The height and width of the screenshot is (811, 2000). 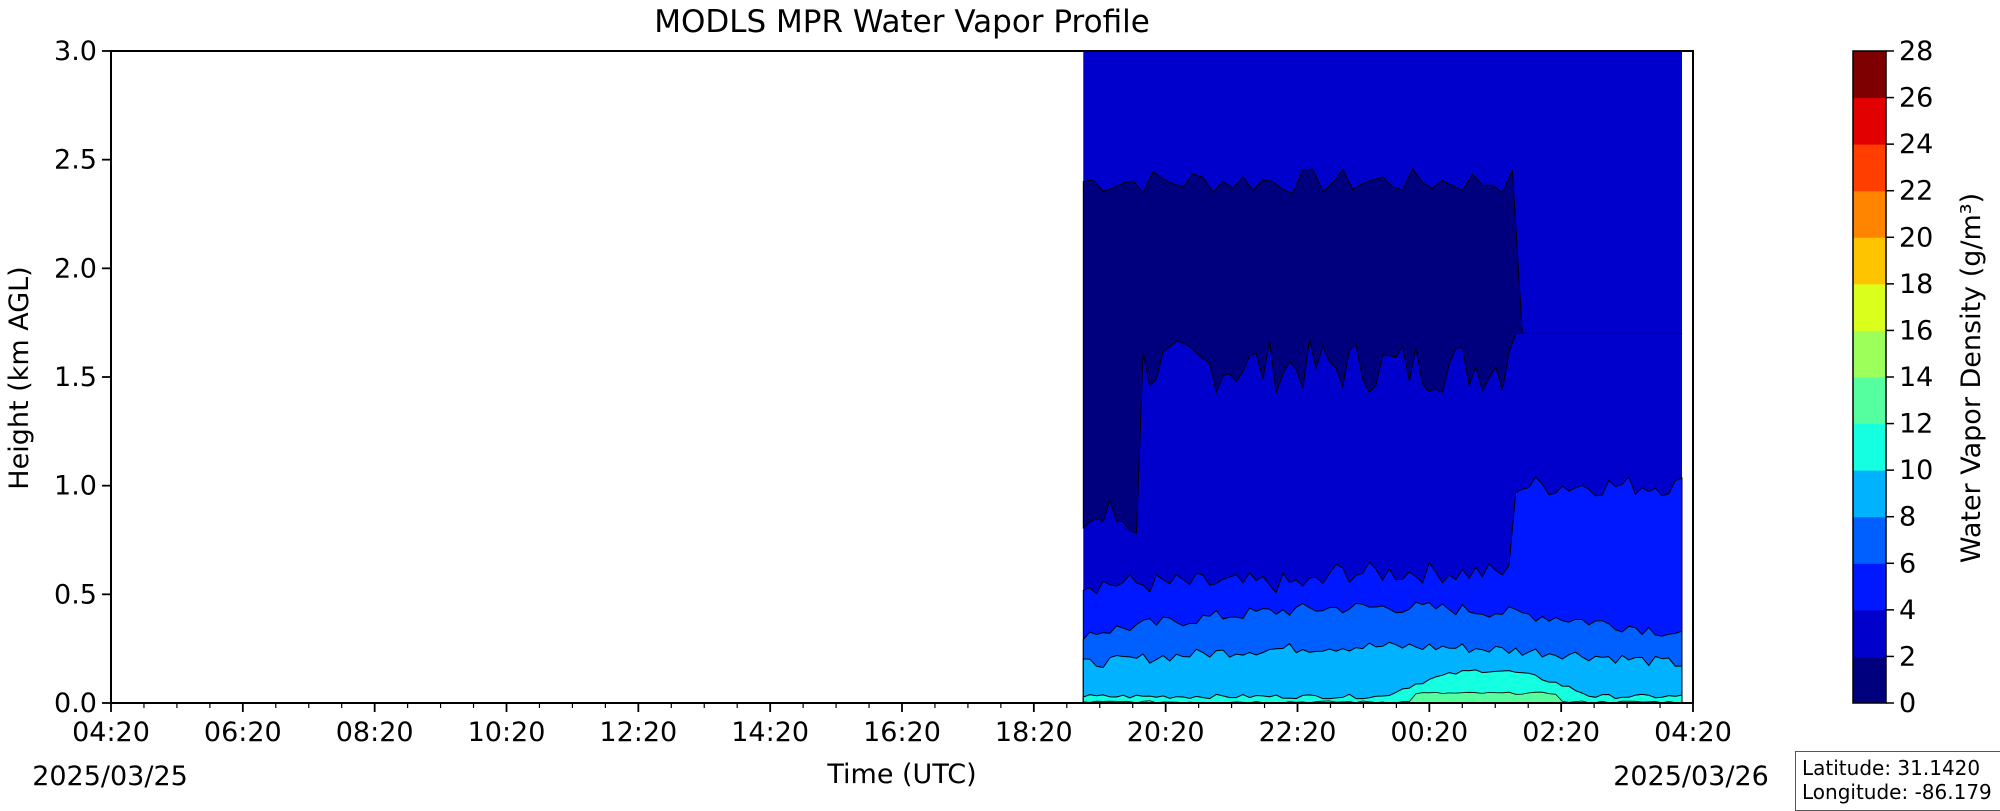 What do you see at coordinates (75, 594) in the screenshot?
I see `y-tick-label: 0.5` at bounding box center [75, 594].